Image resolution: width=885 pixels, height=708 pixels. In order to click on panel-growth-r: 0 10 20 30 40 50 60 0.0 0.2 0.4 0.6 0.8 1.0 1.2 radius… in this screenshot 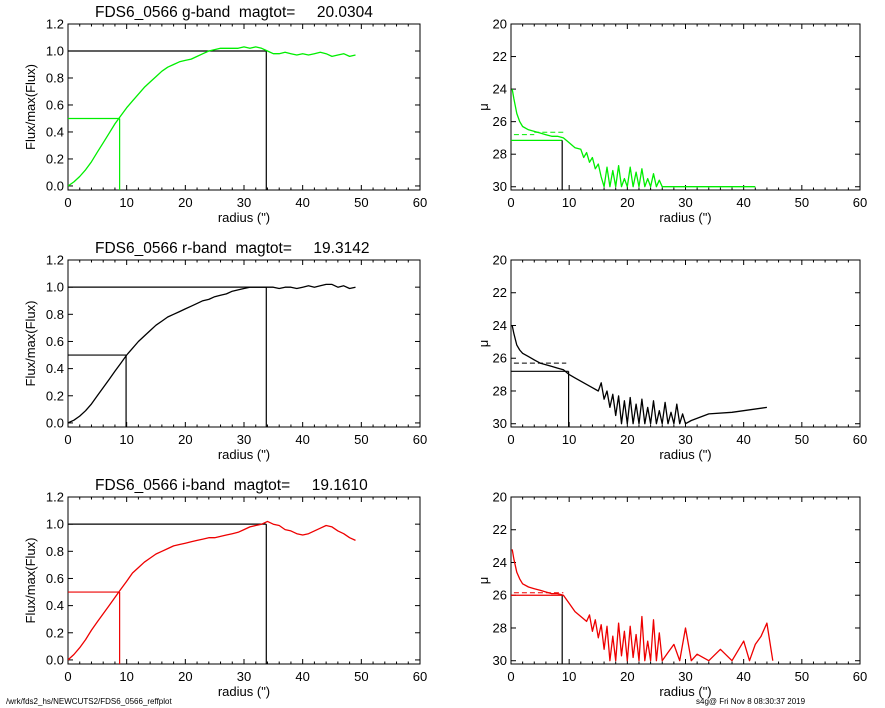, I will do `click(225, 351)`.